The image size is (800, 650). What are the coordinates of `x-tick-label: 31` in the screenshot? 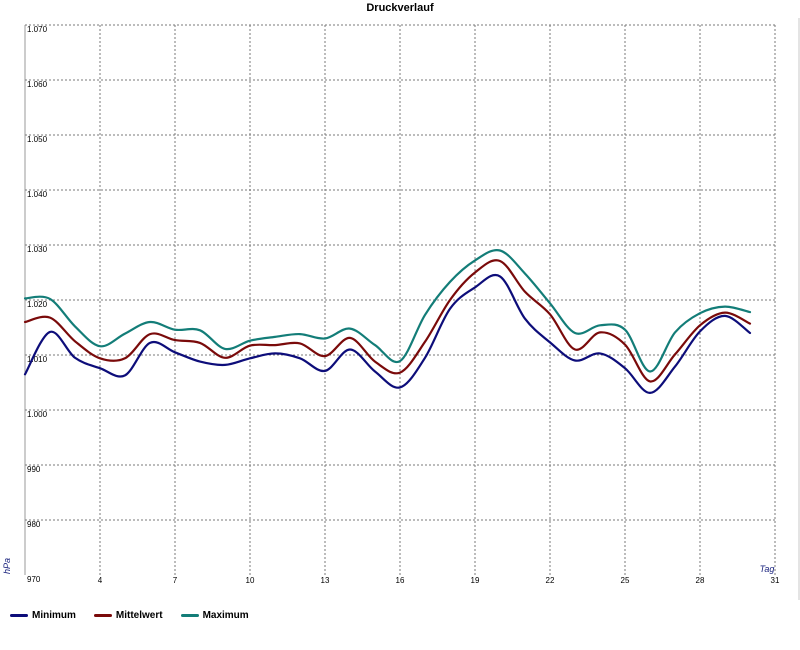 It's located at (775, 580).